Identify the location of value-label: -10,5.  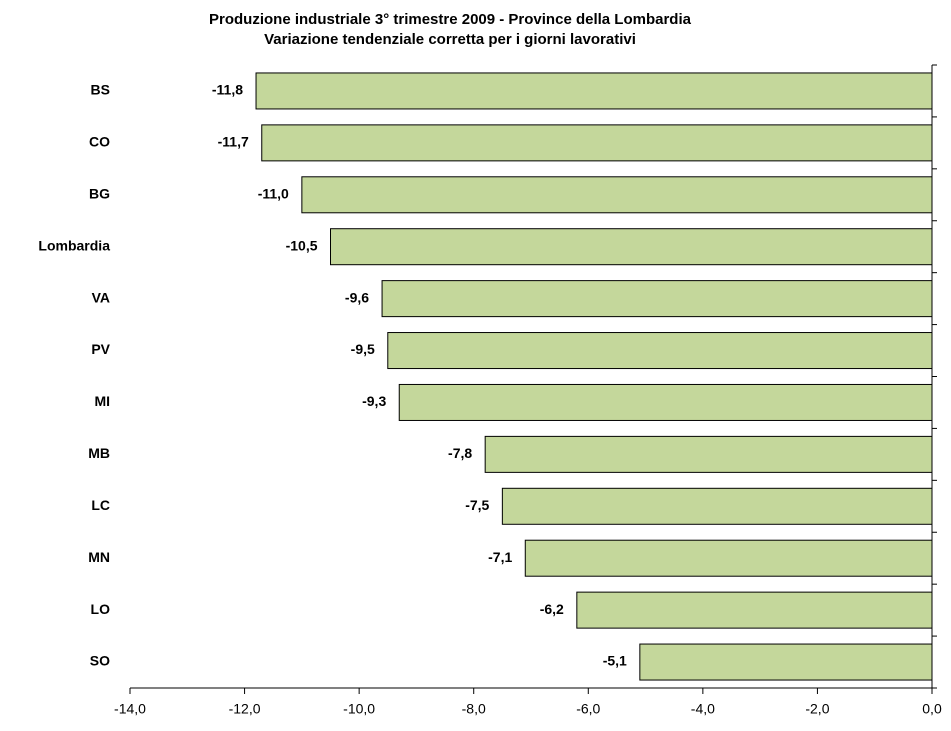
(302, 245).